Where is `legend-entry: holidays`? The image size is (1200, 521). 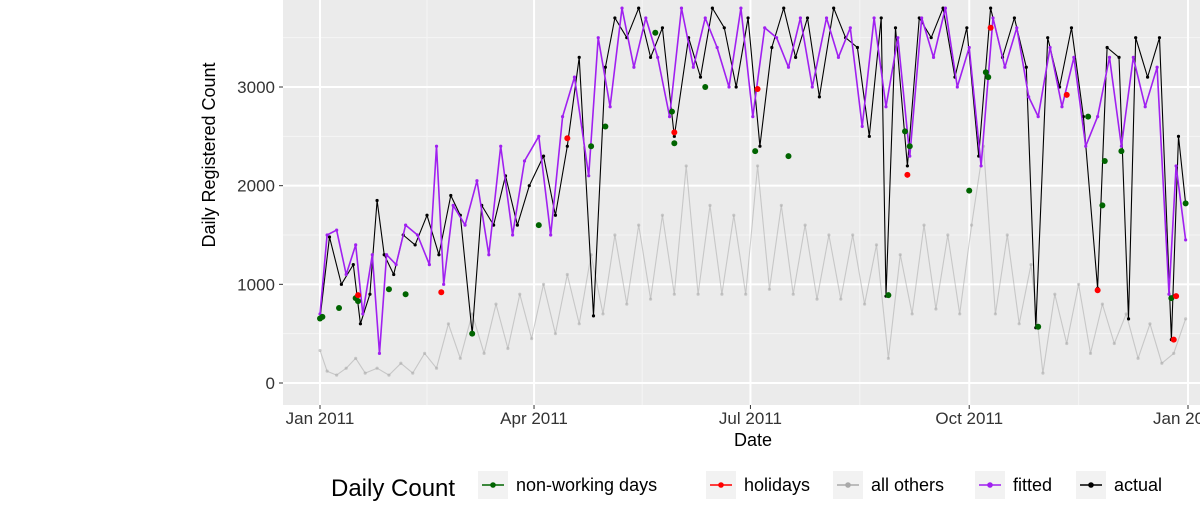 legend-entry: holidays is located at coordinates (758, 485).